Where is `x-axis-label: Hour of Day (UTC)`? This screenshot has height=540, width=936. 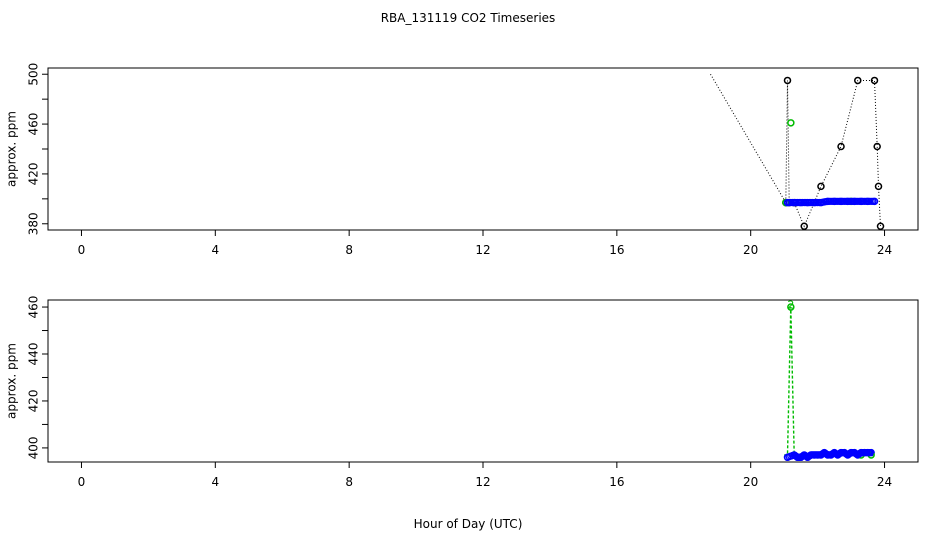 x-axis-label: Hour of Day (UTC) is located at coordinates (468, 524).